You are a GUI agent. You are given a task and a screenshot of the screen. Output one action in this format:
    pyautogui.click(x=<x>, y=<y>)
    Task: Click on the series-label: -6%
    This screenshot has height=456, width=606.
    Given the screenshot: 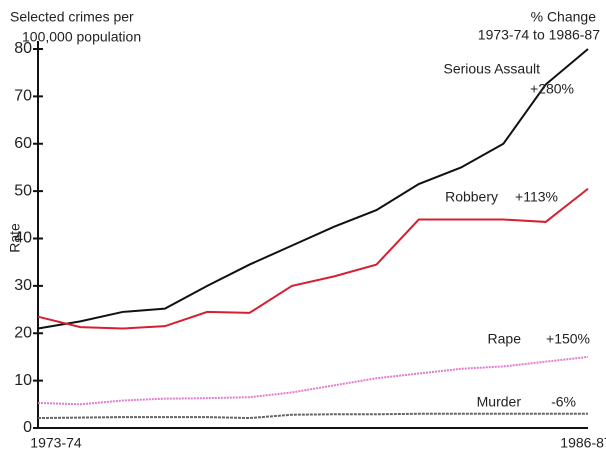 What is the action you would take?
    pyautogui.click(x=563, y=402)
    